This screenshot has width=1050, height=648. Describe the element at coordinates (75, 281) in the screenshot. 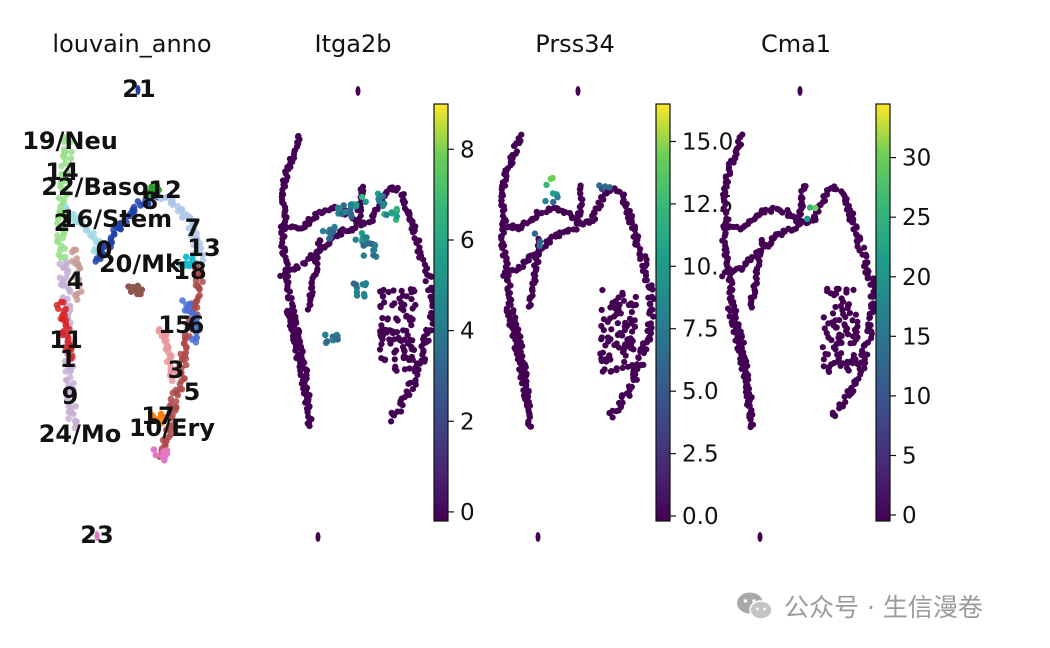

I see `cluster-label: 4` at that location.